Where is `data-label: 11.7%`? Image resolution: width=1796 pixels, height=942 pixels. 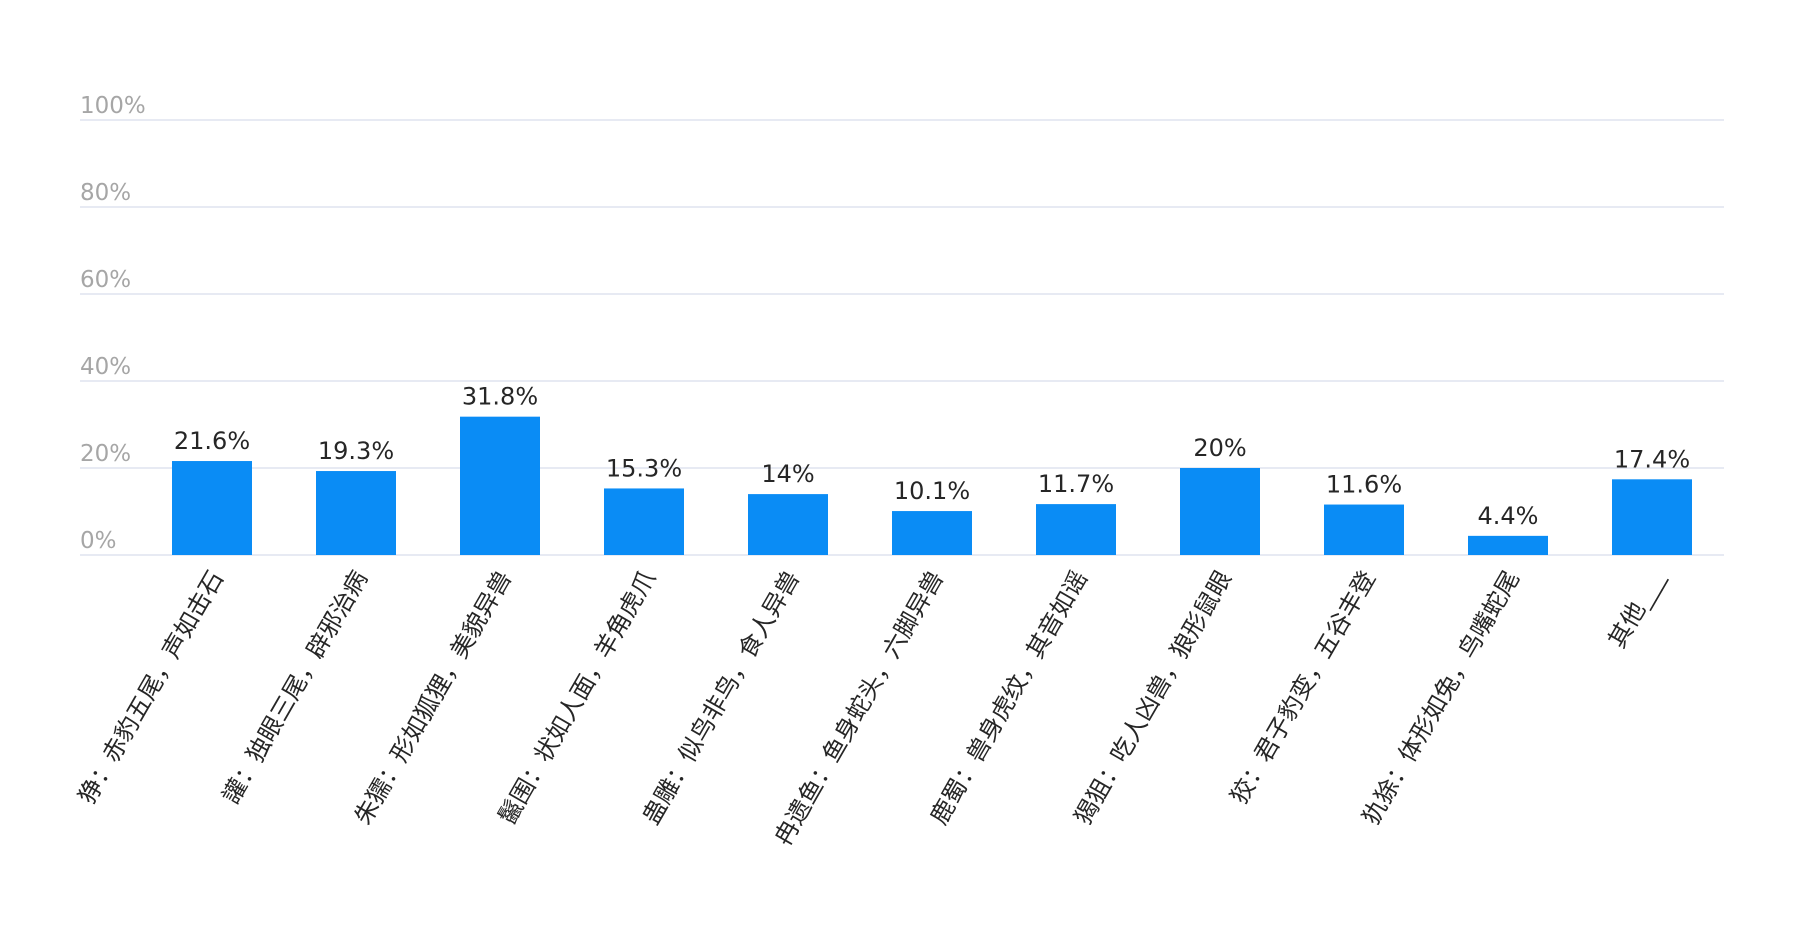 data-label: 11.7% is located at coordinates (1076, 484).